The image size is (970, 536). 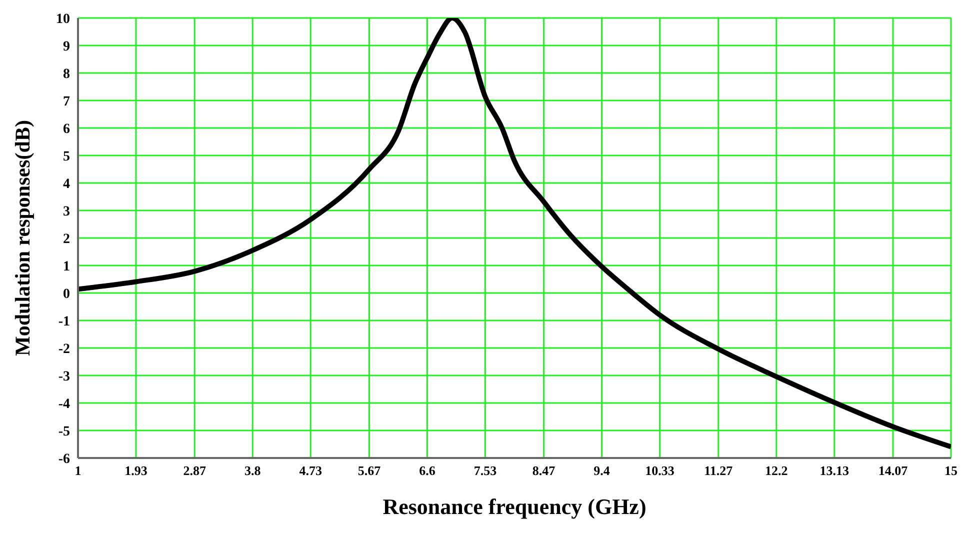 I want to click on x-tick-label: 11.27, so click(x=719, y=470).